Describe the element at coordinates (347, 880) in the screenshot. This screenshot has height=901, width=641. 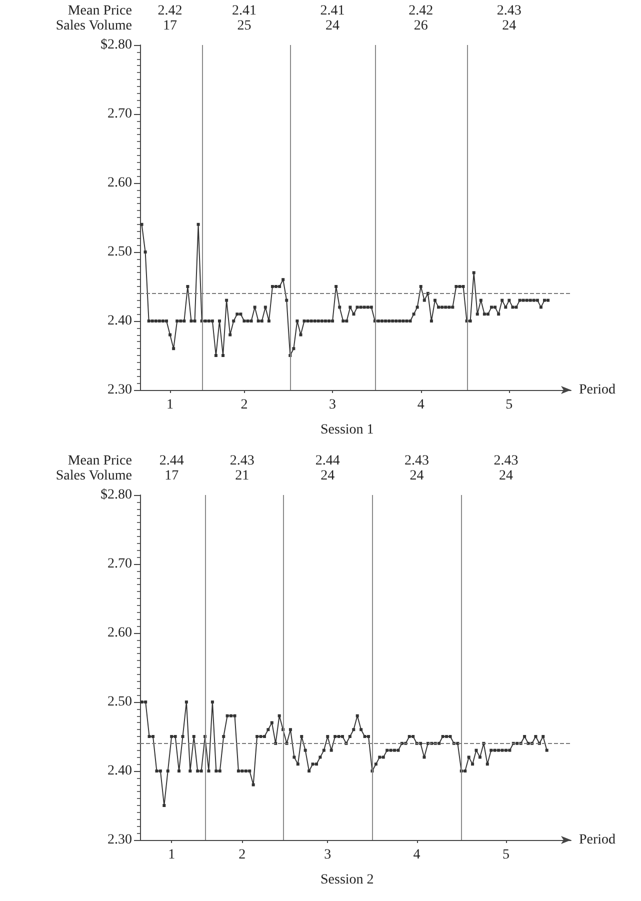
I see `text: Session 2` at that location.